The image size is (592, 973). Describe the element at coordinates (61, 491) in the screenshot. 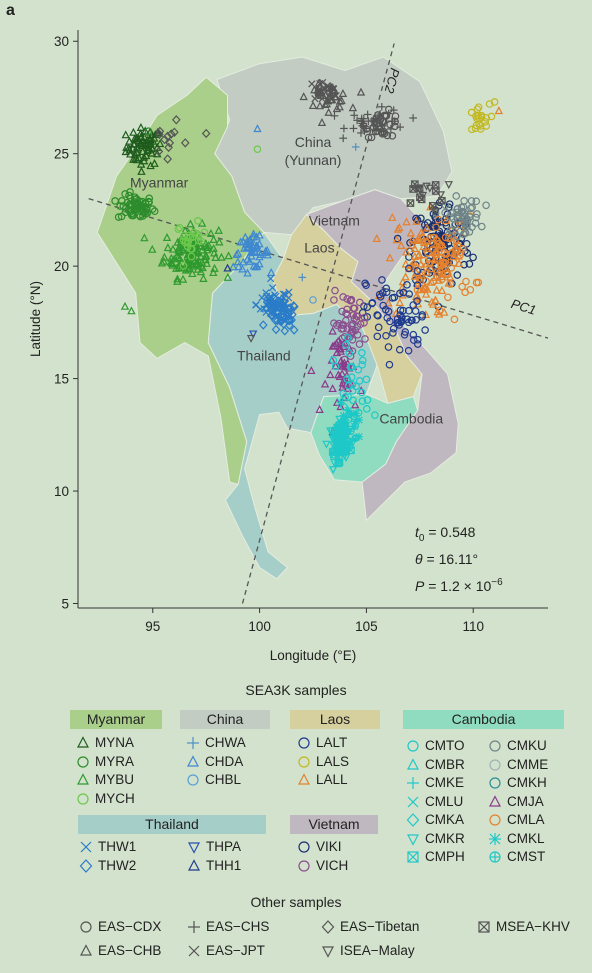

I see `y-tick-label: 10` at that location.